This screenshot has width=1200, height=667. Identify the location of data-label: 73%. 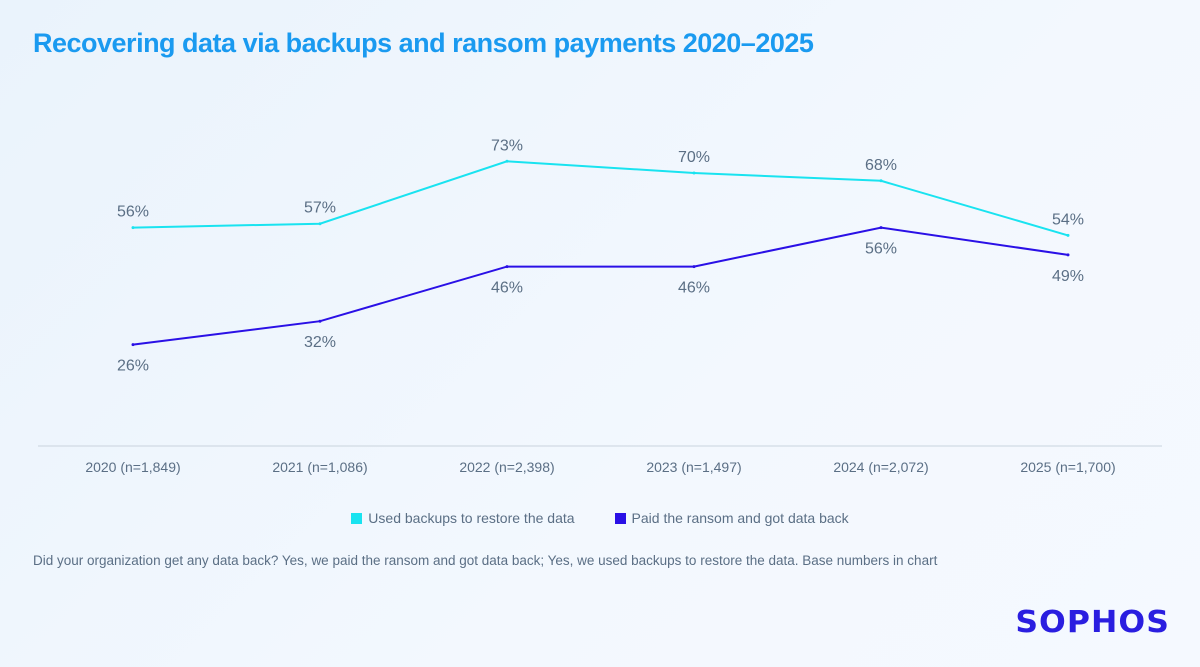
(507, 145).